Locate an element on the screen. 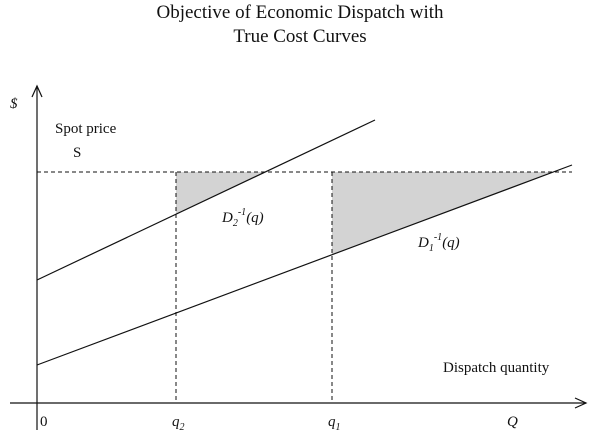  x-tick-label: q1 is located at coordinates (334, 423).